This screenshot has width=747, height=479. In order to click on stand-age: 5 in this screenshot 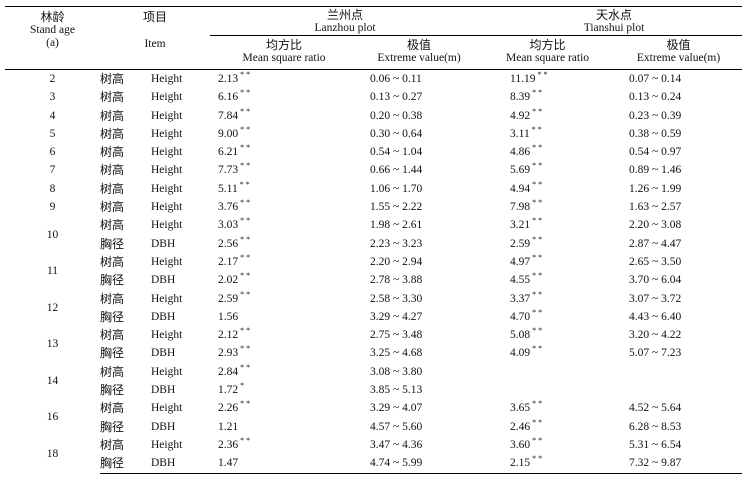, I will do `click(52, 133)`.